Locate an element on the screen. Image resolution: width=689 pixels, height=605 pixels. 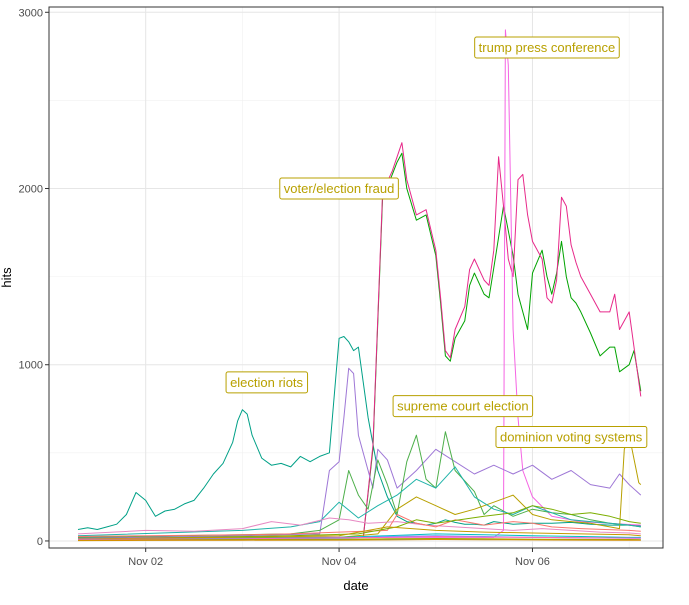
x-tick-label: Nov 02 is located at coordinates (145, 562).